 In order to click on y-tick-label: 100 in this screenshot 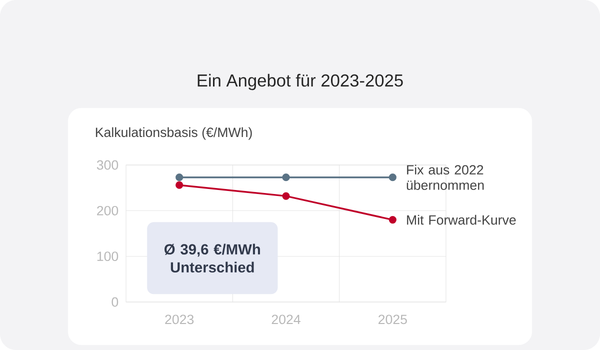, I will do `click(107, 257)`.